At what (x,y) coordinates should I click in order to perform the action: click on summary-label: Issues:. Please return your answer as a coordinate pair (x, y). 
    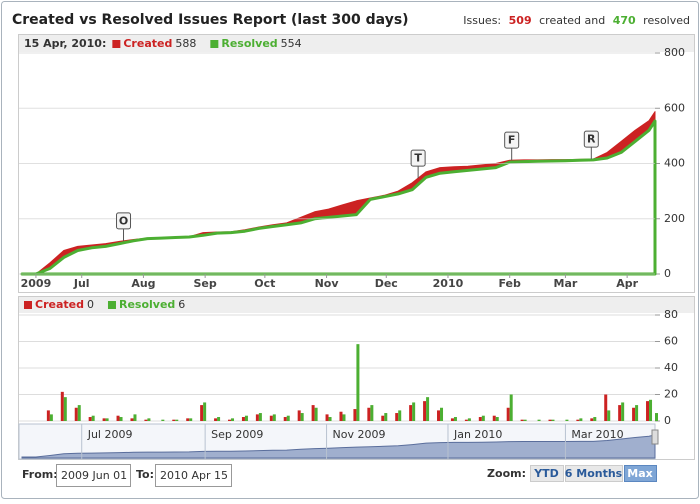
    Looking at the image, I should click on (482, 20).